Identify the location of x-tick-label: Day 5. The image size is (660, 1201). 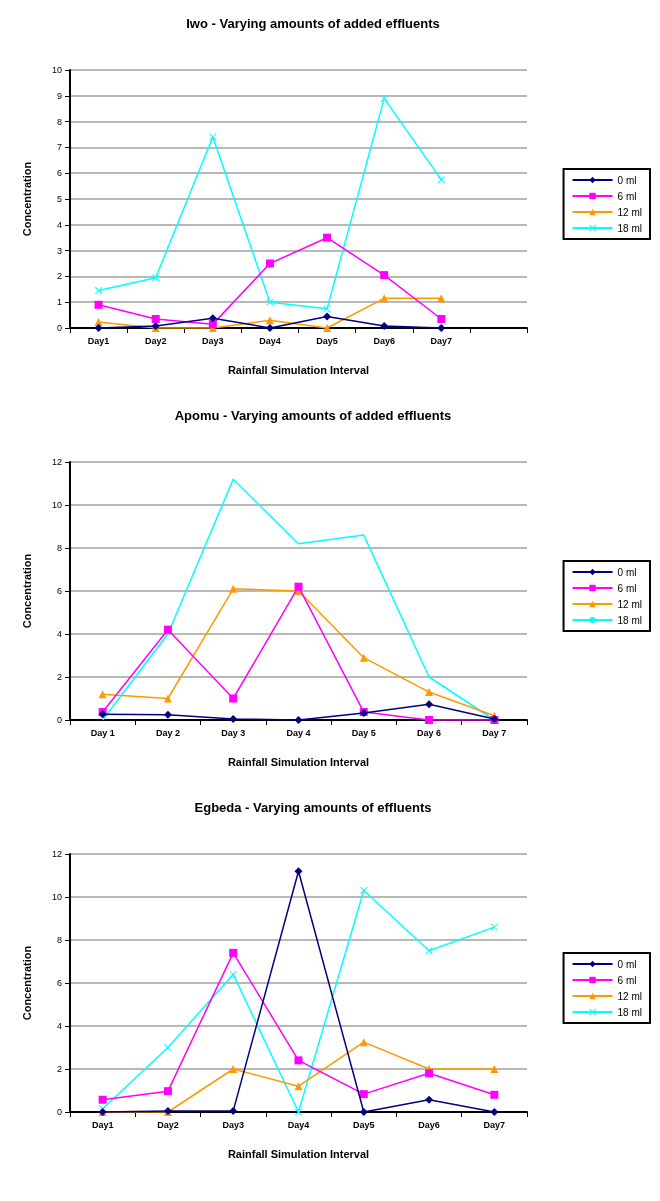
(363, 732).